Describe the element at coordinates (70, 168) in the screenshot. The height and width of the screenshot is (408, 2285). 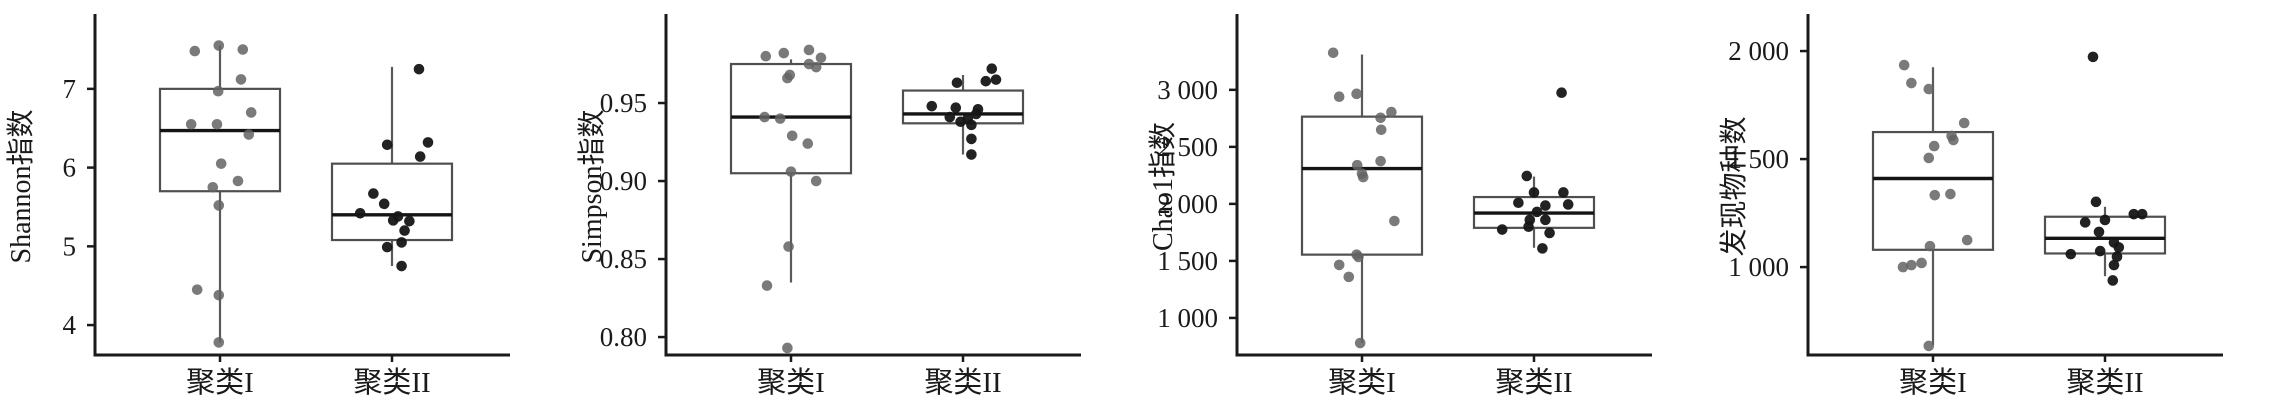
I see `y-tick-label: 6` at that location.